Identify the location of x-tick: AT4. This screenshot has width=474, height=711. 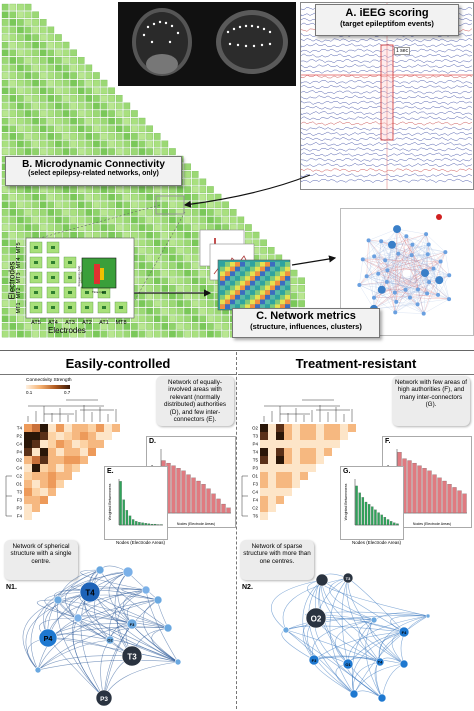
(53, 323).